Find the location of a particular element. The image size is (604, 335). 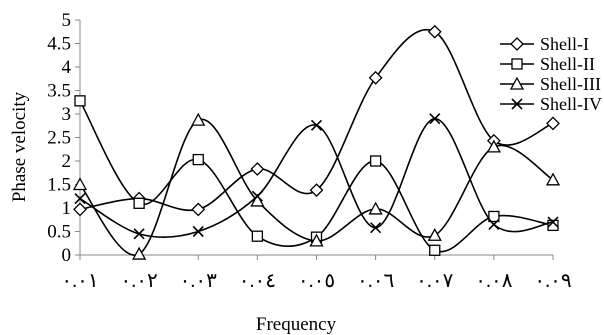

y-axis-title: Phase velocity is located at coordinates (19, 146).